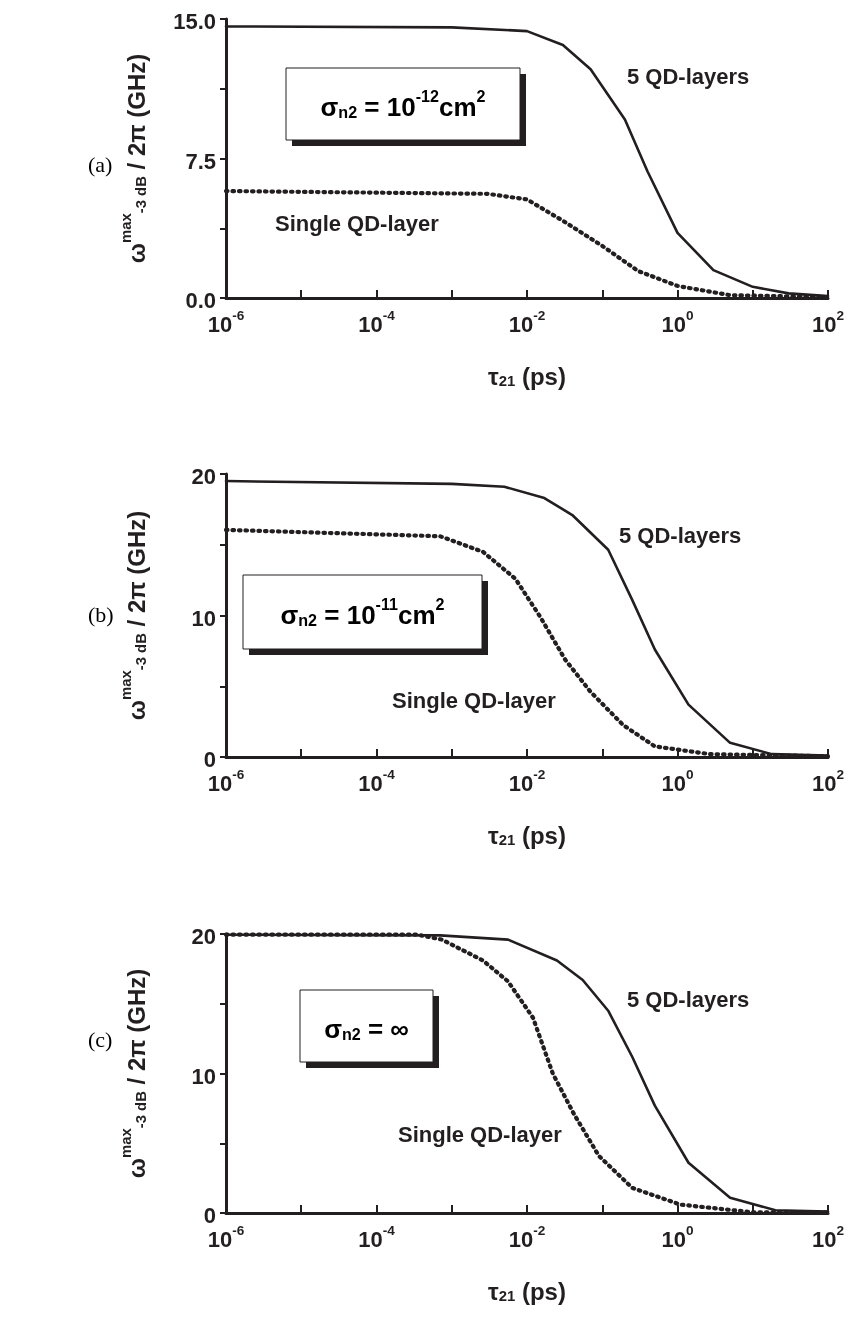 The width and height of the screenshot is (865, 1331). What do you see at coordinates (101, 614) in the screenshot?
I see `text: (b)` at bounding box center [101, 614].